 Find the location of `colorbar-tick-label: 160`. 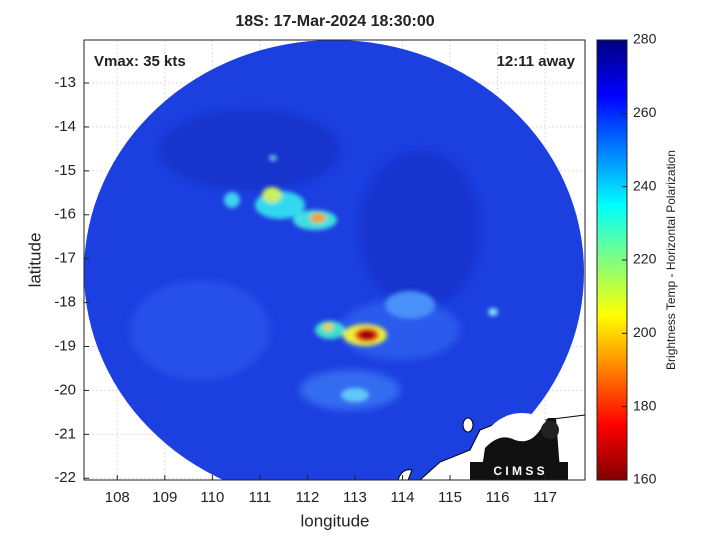

colorbar-tick-label: 160 is located at coordinates (645, 479).